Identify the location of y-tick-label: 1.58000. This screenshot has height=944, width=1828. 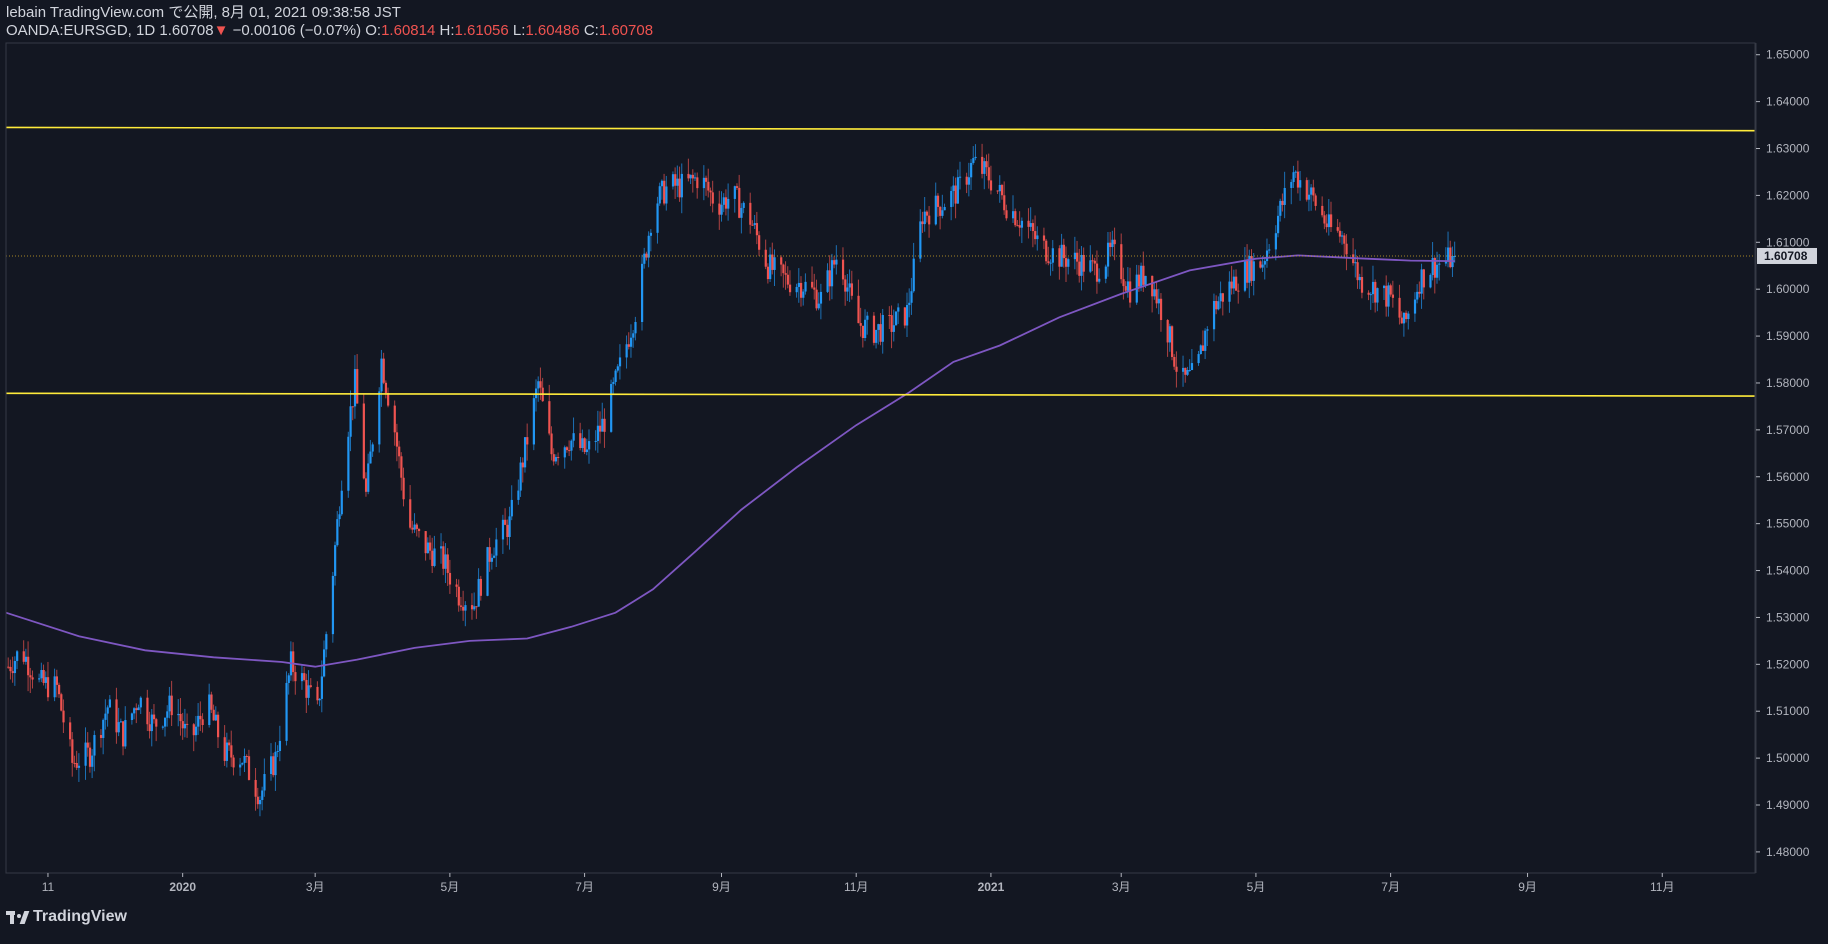
(1788, 383).